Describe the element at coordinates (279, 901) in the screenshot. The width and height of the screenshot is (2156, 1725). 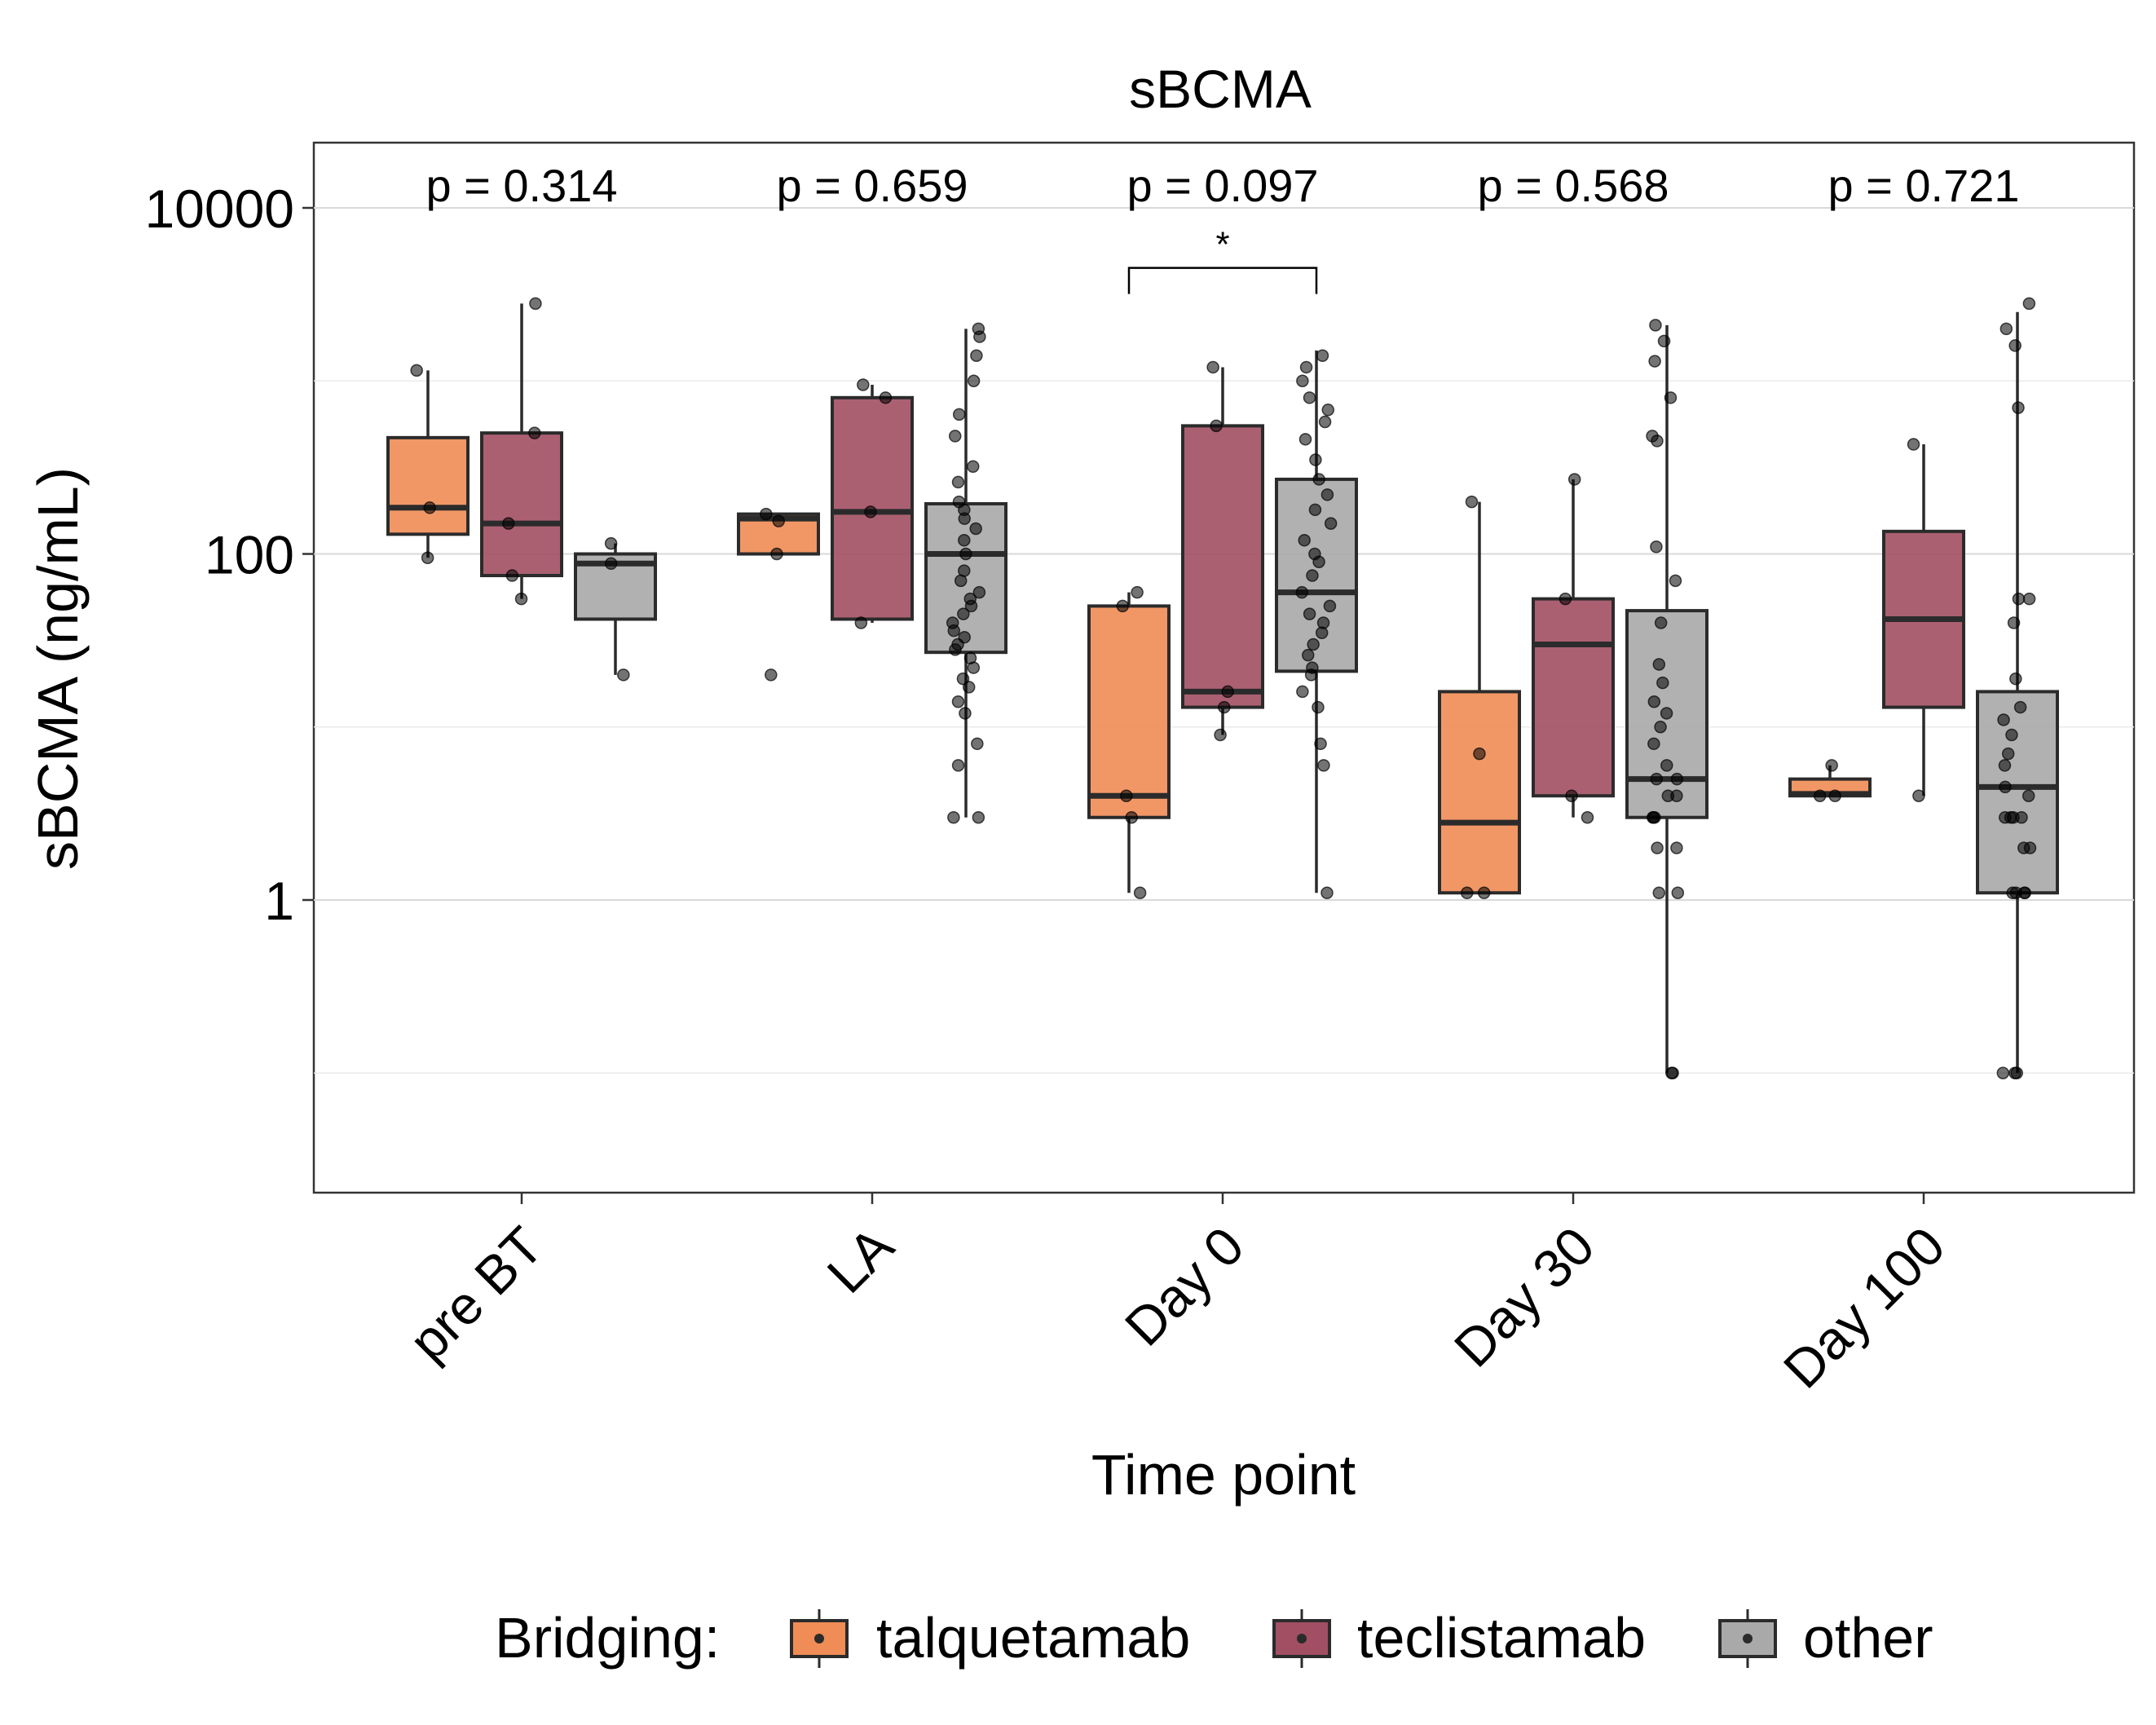
I see `y-tick-label: 1` at that location.